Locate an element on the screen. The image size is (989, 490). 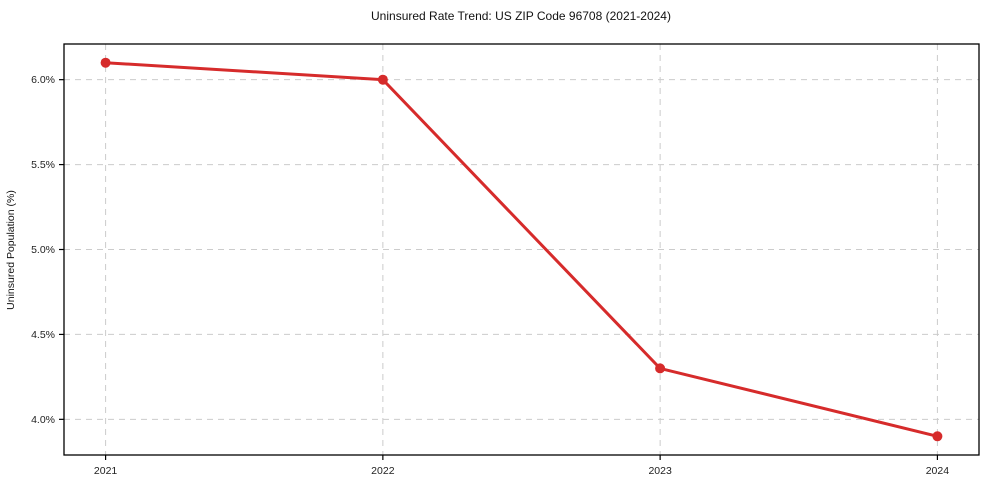
y-tick-label: 4.0% is located at coordinates (43, 420).